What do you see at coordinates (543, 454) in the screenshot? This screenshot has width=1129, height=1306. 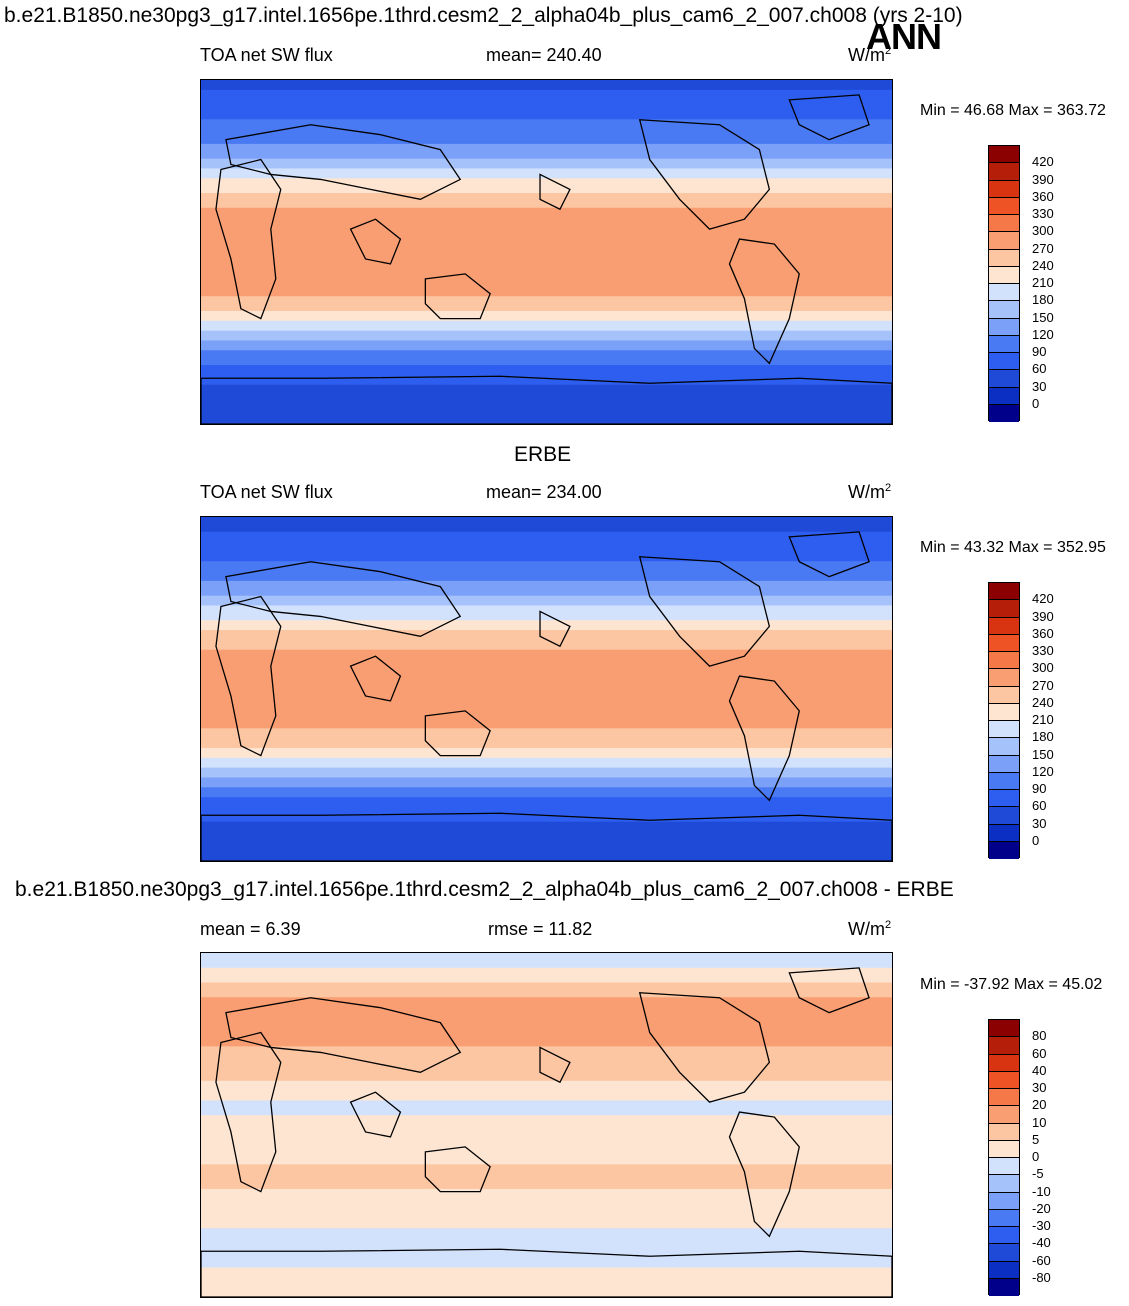 I see `panel2-title: ERBE` at bounding box center [543, 454].